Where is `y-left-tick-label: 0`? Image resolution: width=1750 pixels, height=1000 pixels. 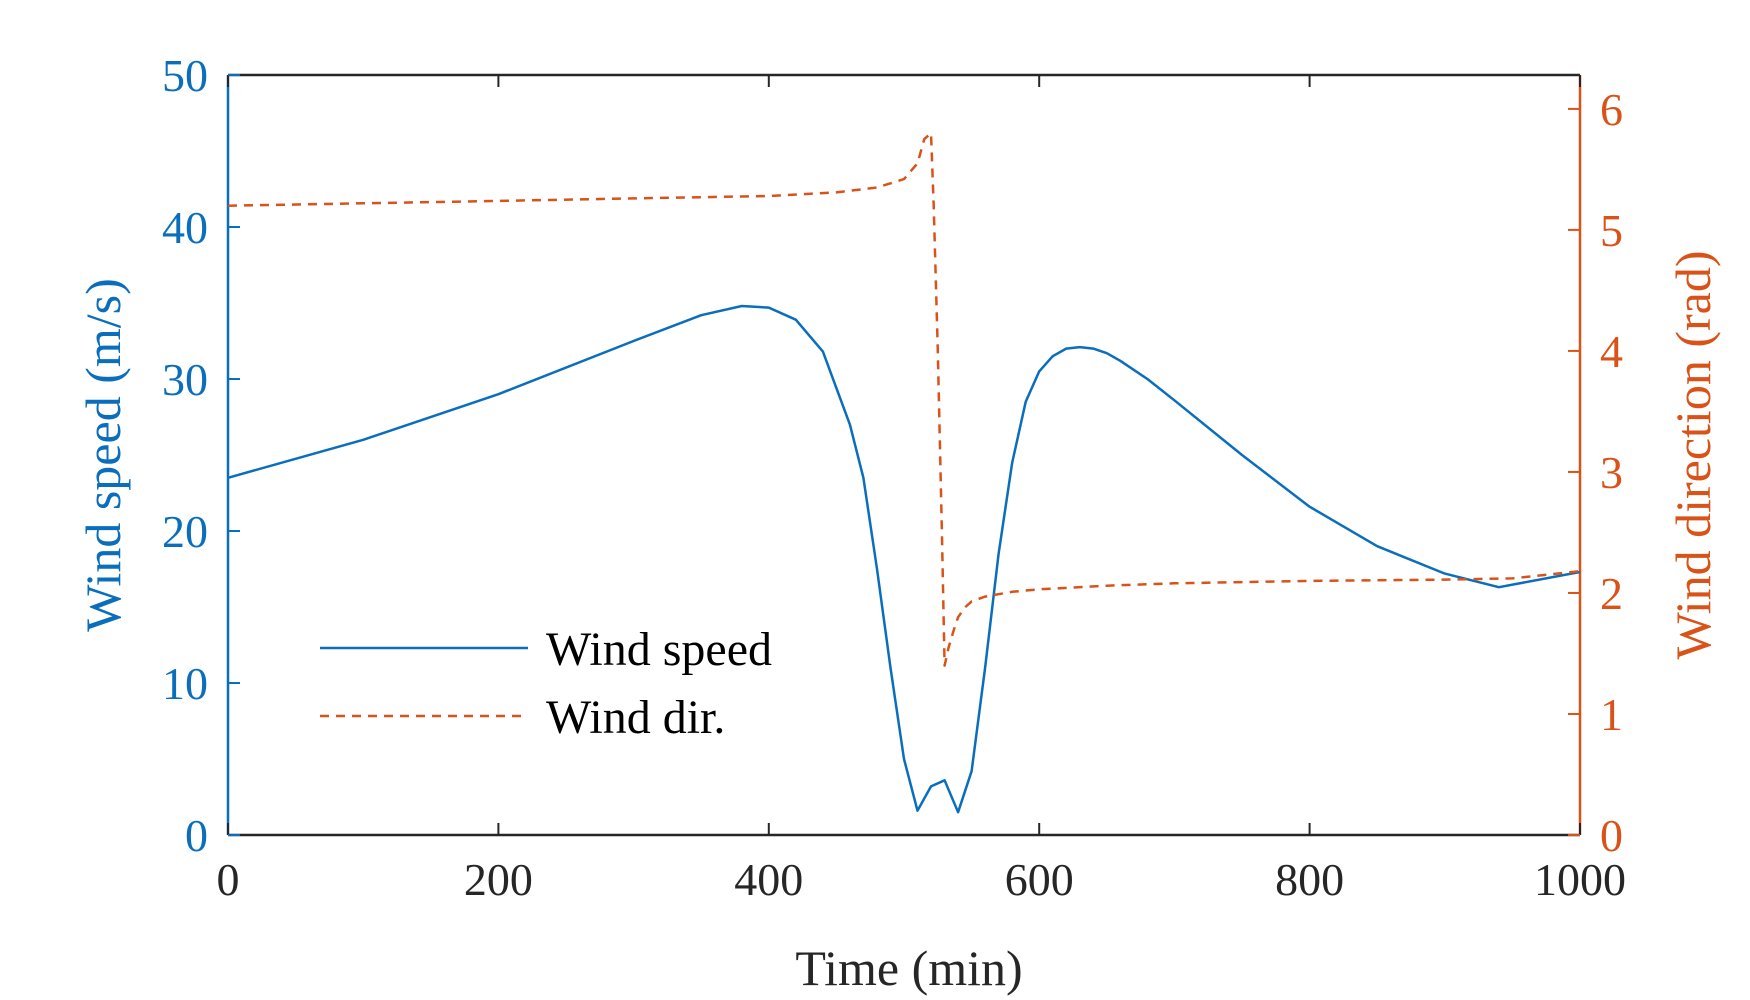 y-left-tick-label: 0 is located at coordinates (196, 835).